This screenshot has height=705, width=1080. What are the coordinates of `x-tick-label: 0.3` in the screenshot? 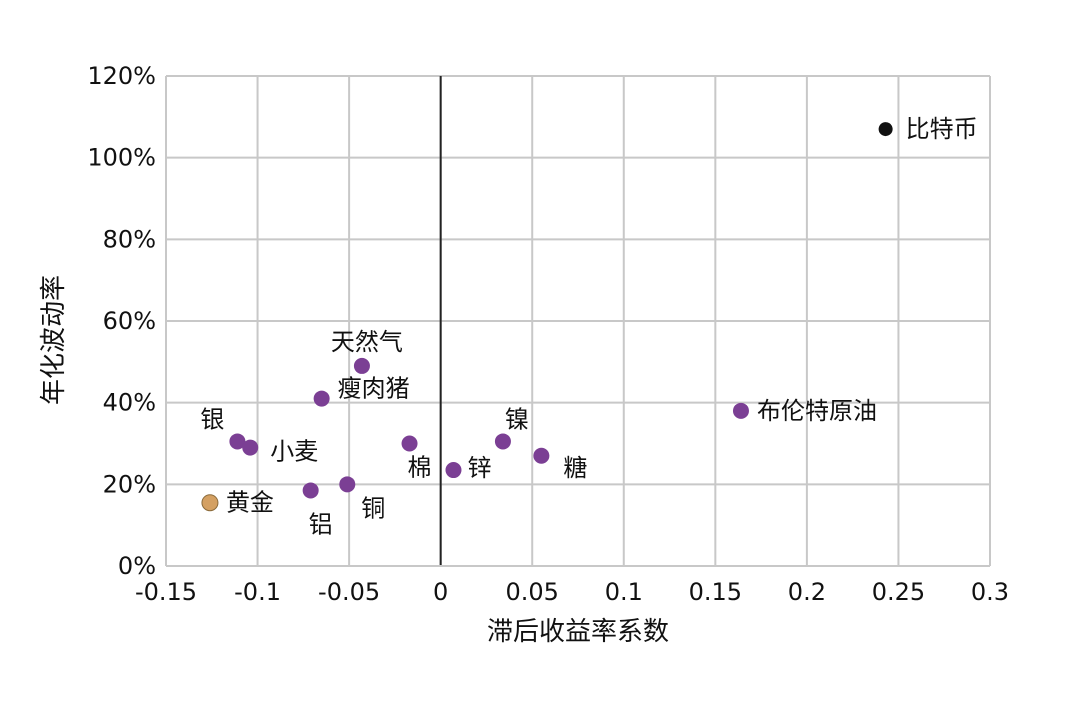 It's located at (990, 592).